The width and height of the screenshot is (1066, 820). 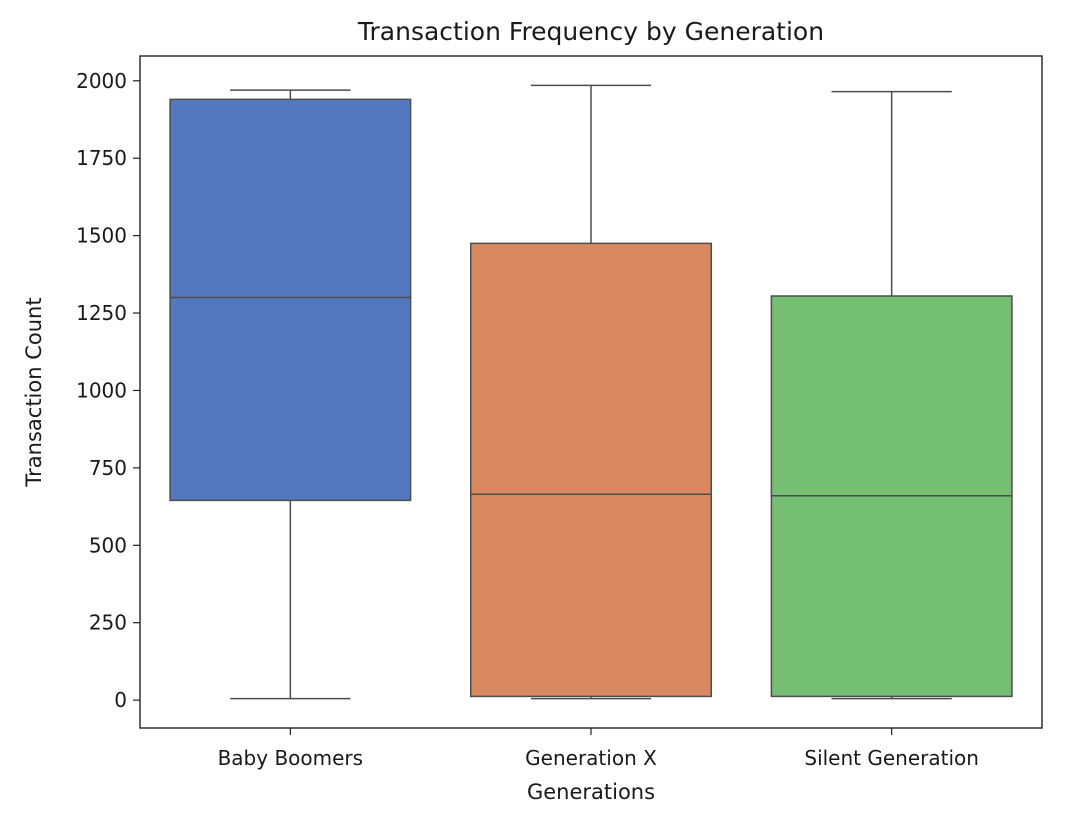 I want to click on x-axis-label: Generations, so click(x=591, y=792).